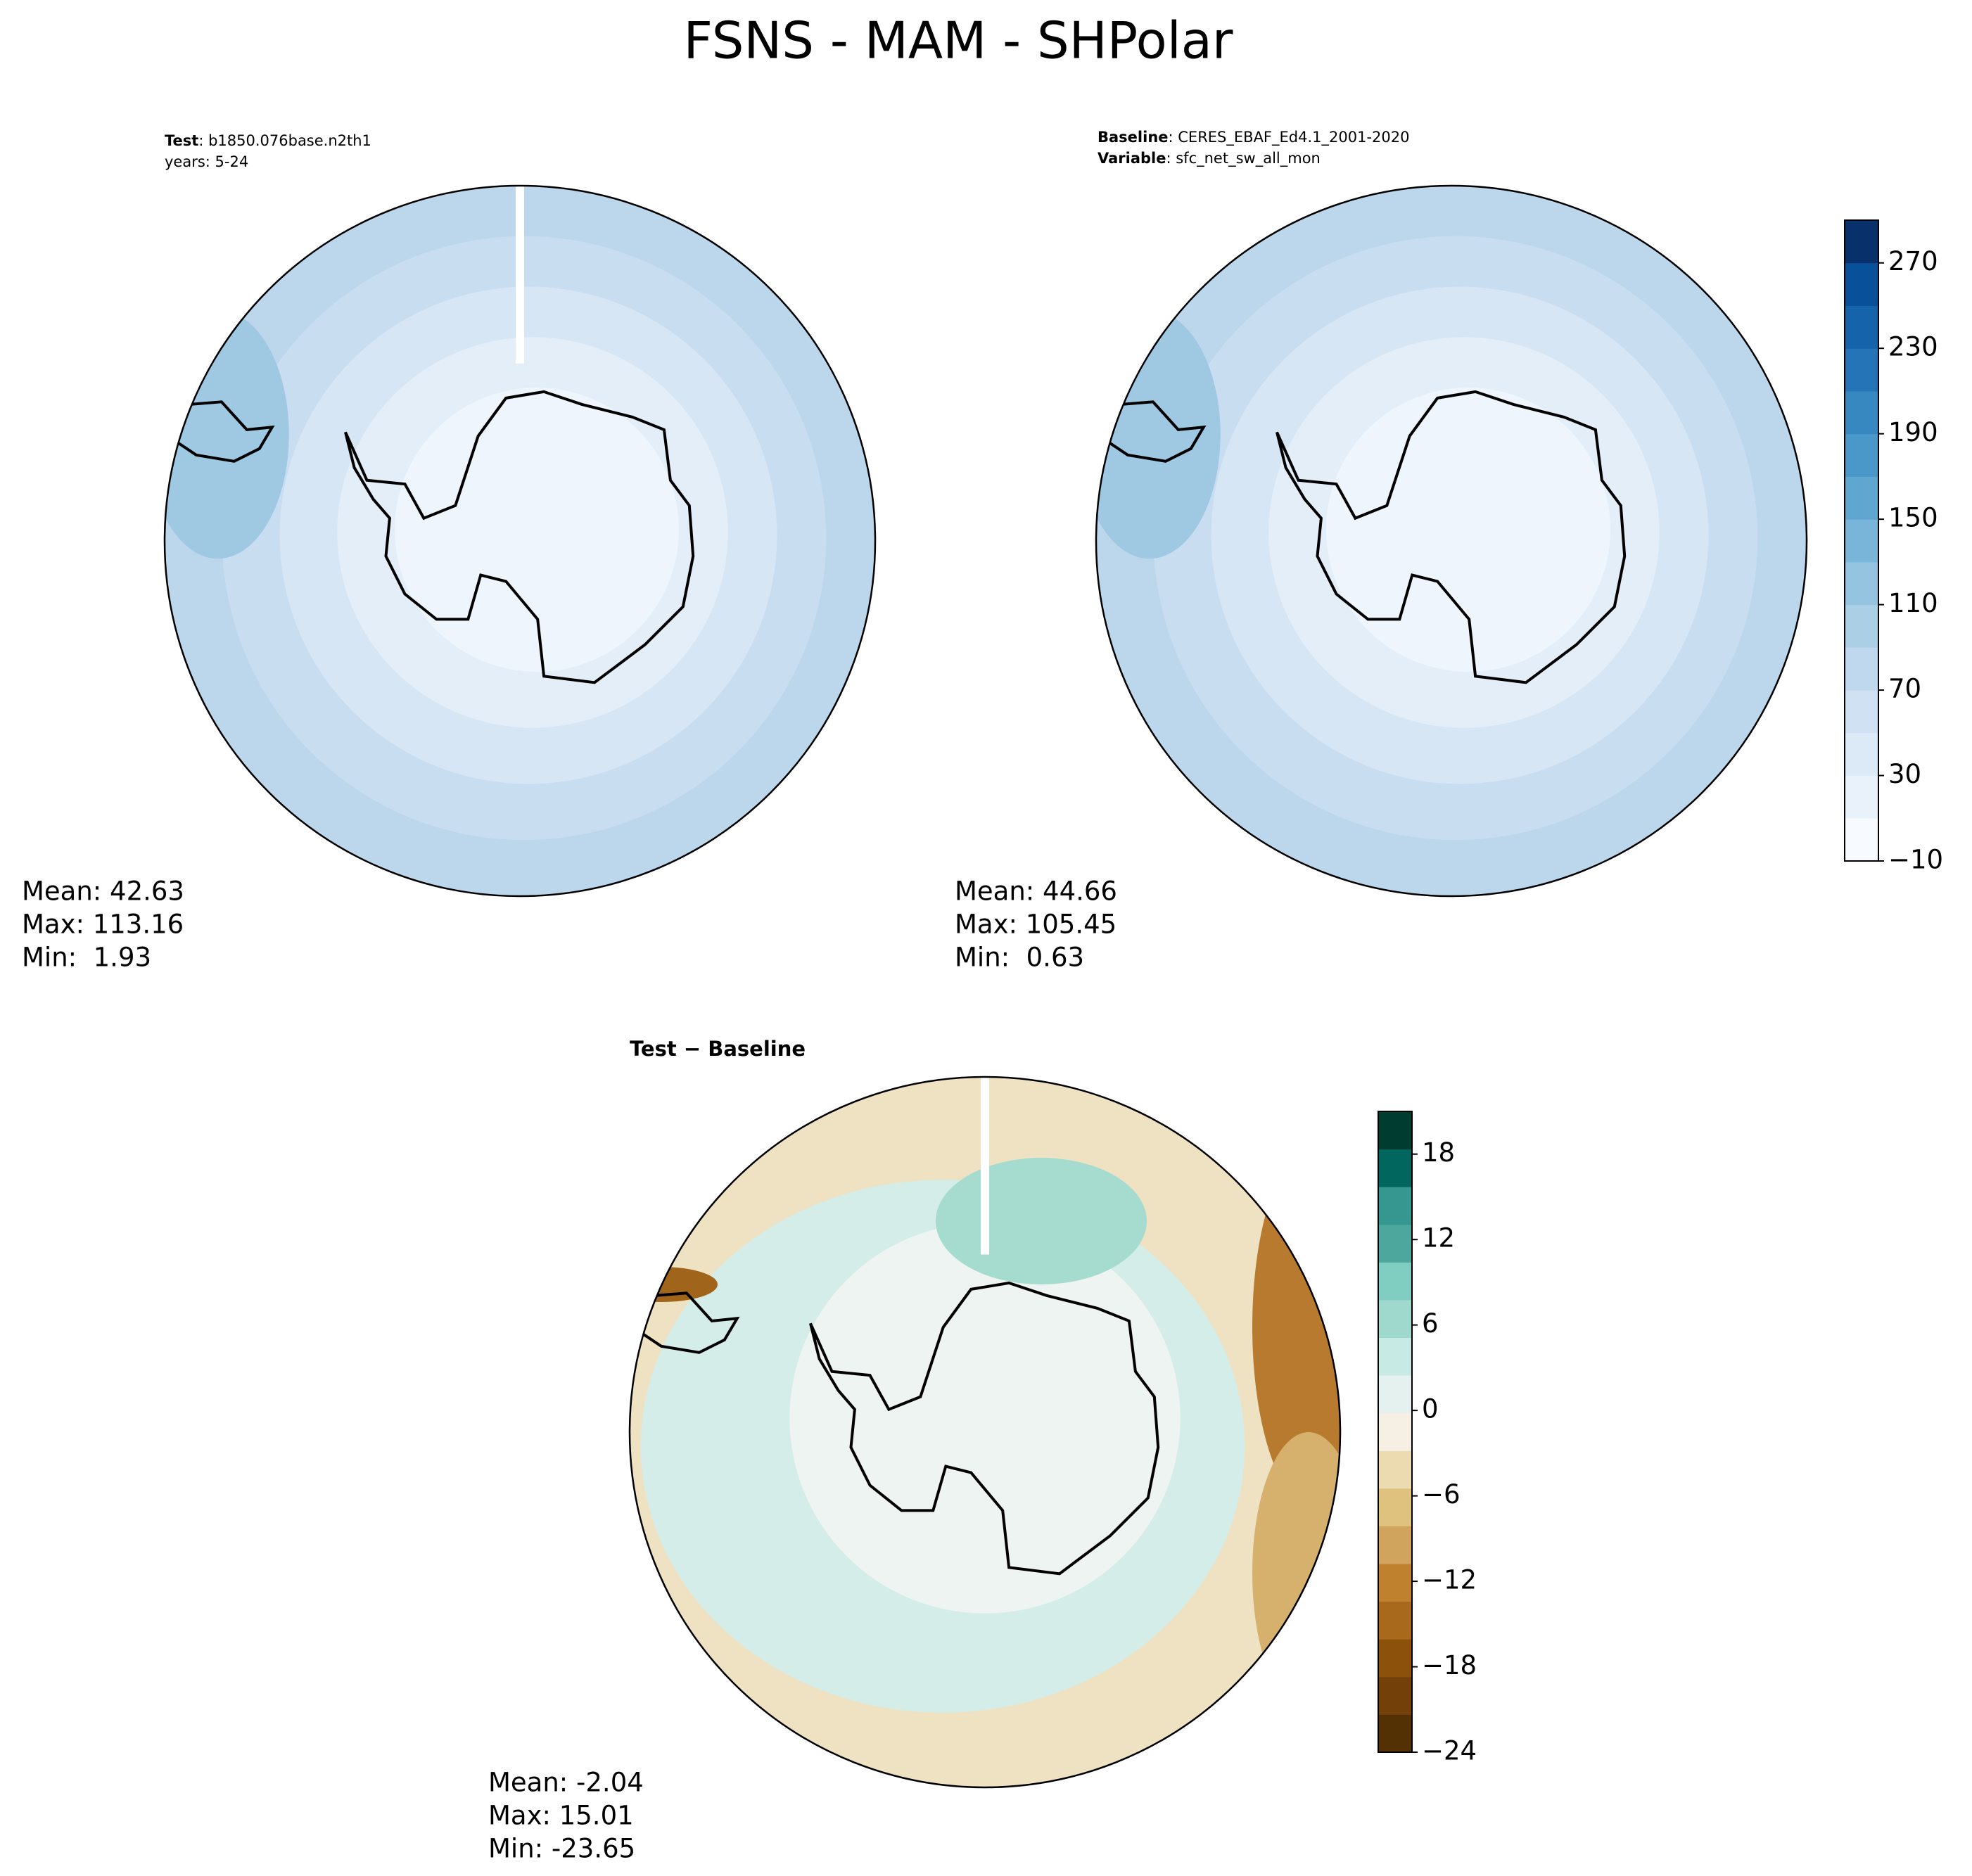 This screenshot has width=1972, height=1876. I want to click on figure-title: FSNS - MAM - SHPolar, so click(959, 40).